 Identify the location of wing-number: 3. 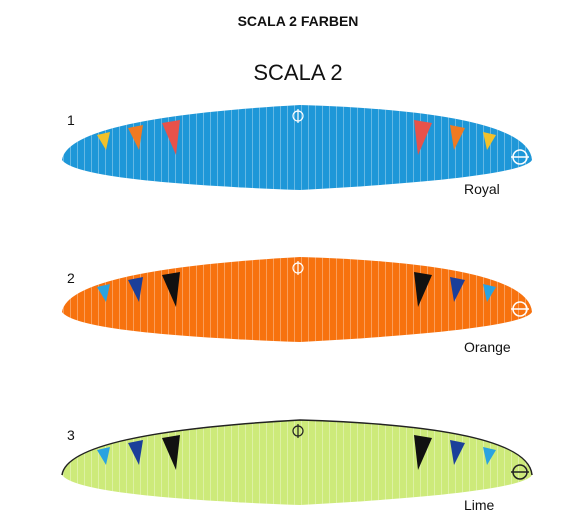
(71, 435).